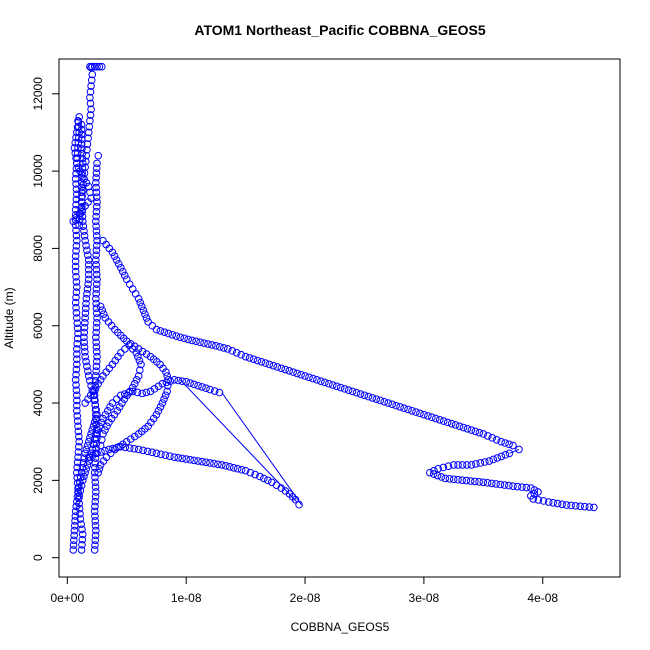 The width and height of the screenshot is (650, 650). What do you see at coordinates (38, 480) in the screenshot?
I see `y-tick-label: 2000` at bounding box center [38, 480].